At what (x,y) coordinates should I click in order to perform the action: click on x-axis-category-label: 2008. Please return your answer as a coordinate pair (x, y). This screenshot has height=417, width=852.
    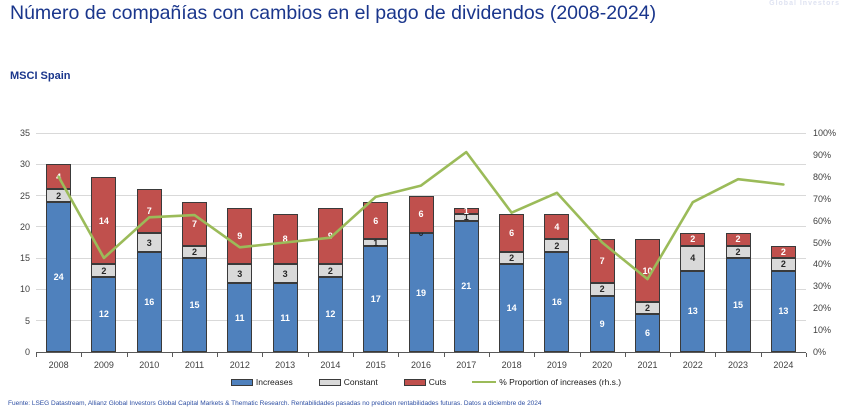
    Looking at the image, I should click on (58, 365).